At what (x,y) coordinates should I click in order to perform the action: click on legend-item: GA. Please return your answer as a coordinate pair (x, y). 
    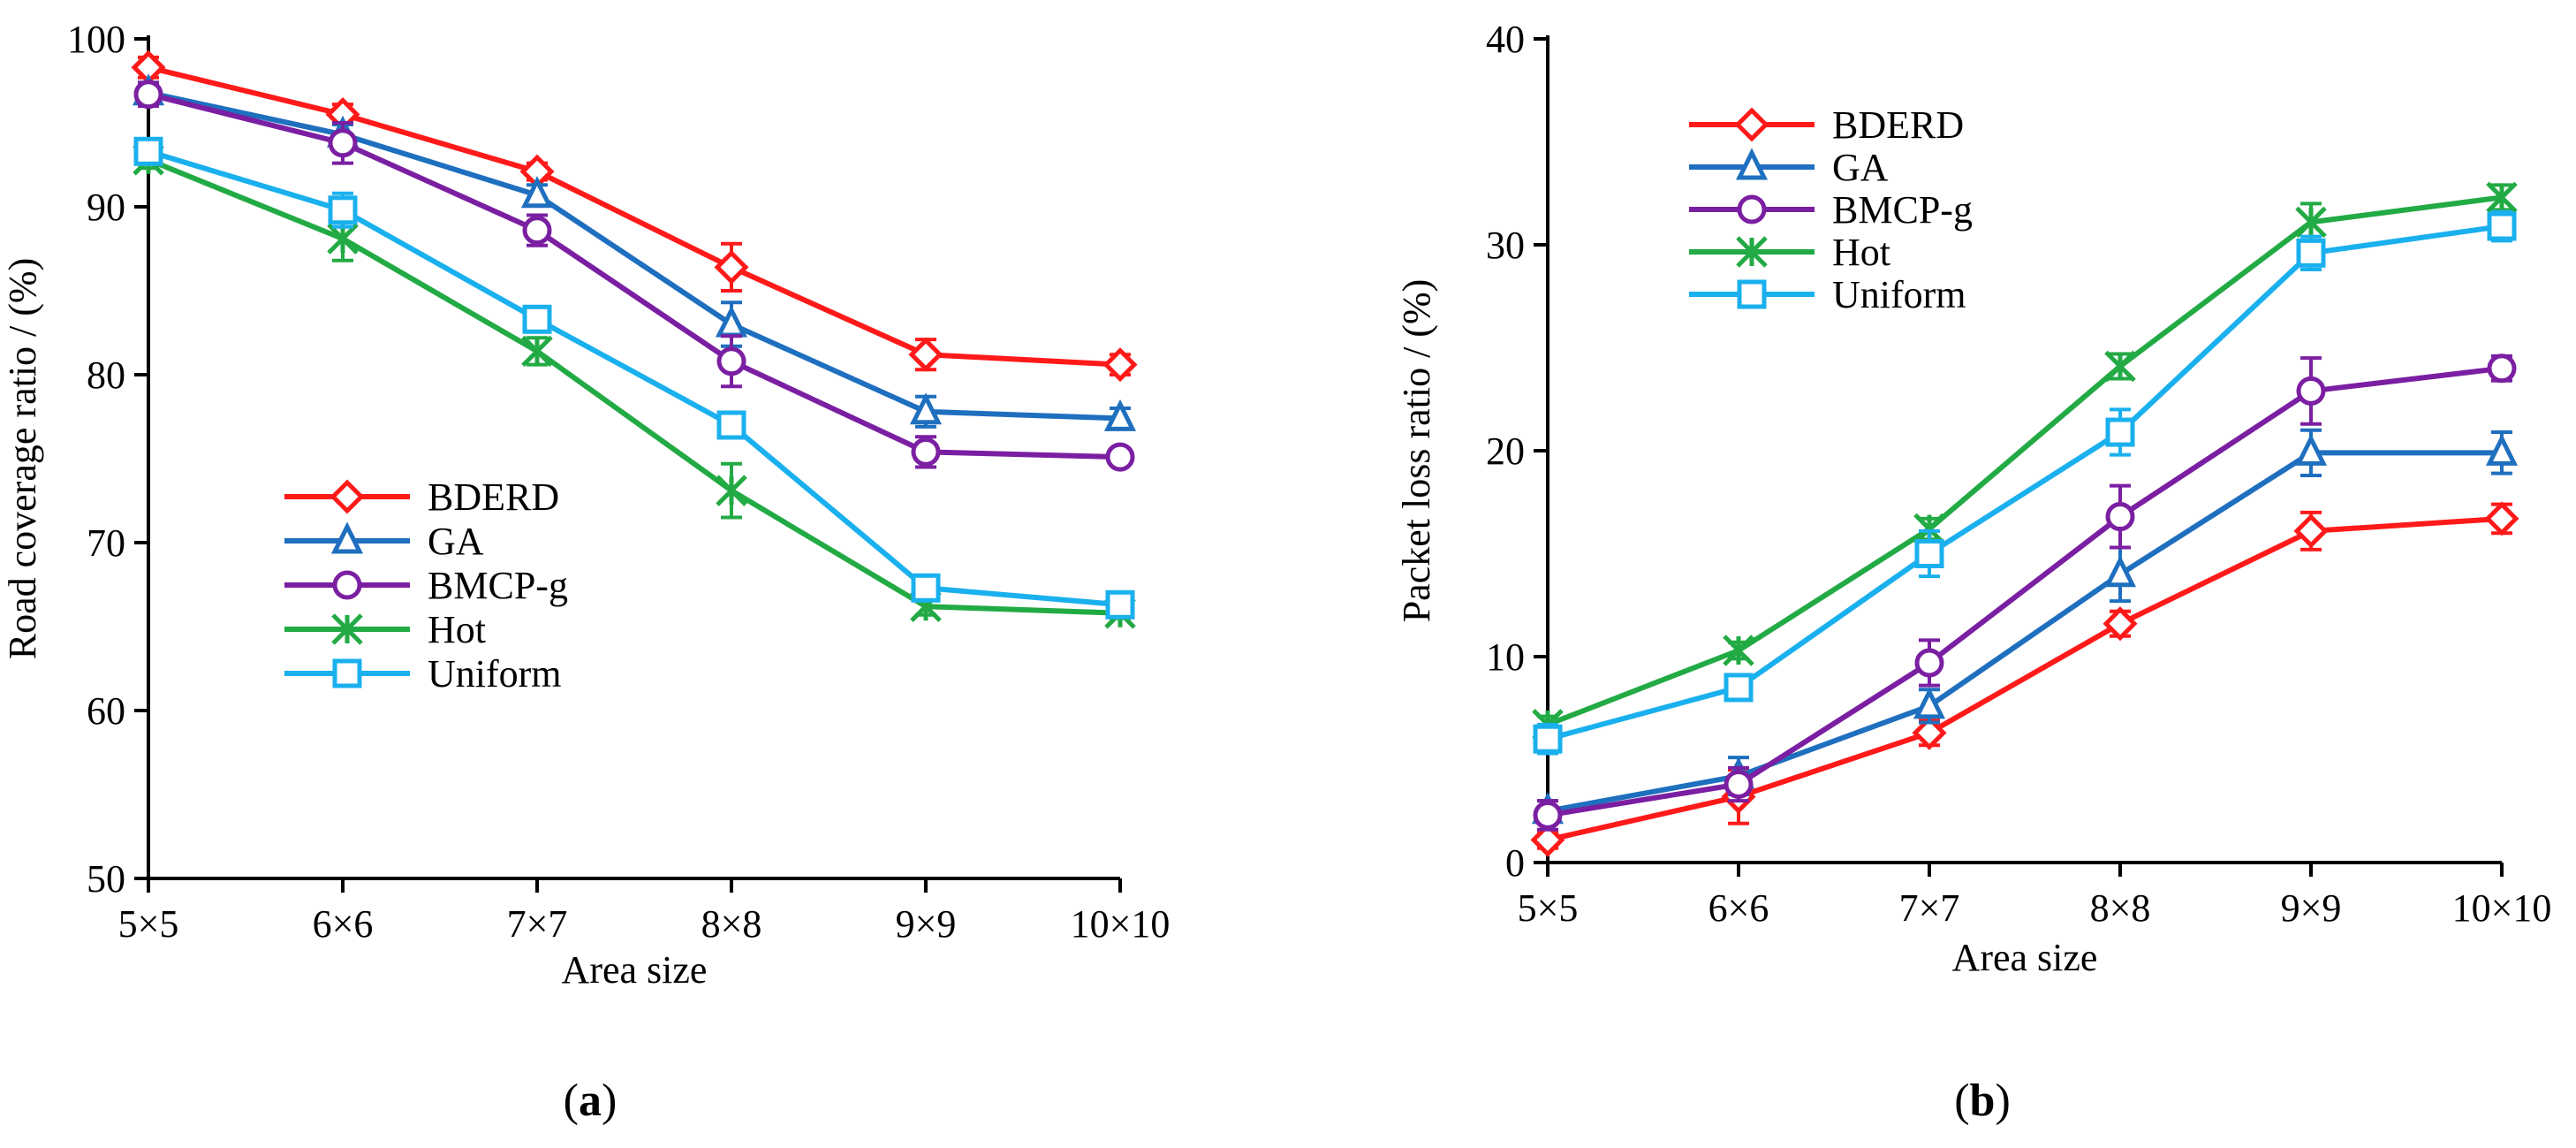
    Looking at the image, I should click on (384, 541).